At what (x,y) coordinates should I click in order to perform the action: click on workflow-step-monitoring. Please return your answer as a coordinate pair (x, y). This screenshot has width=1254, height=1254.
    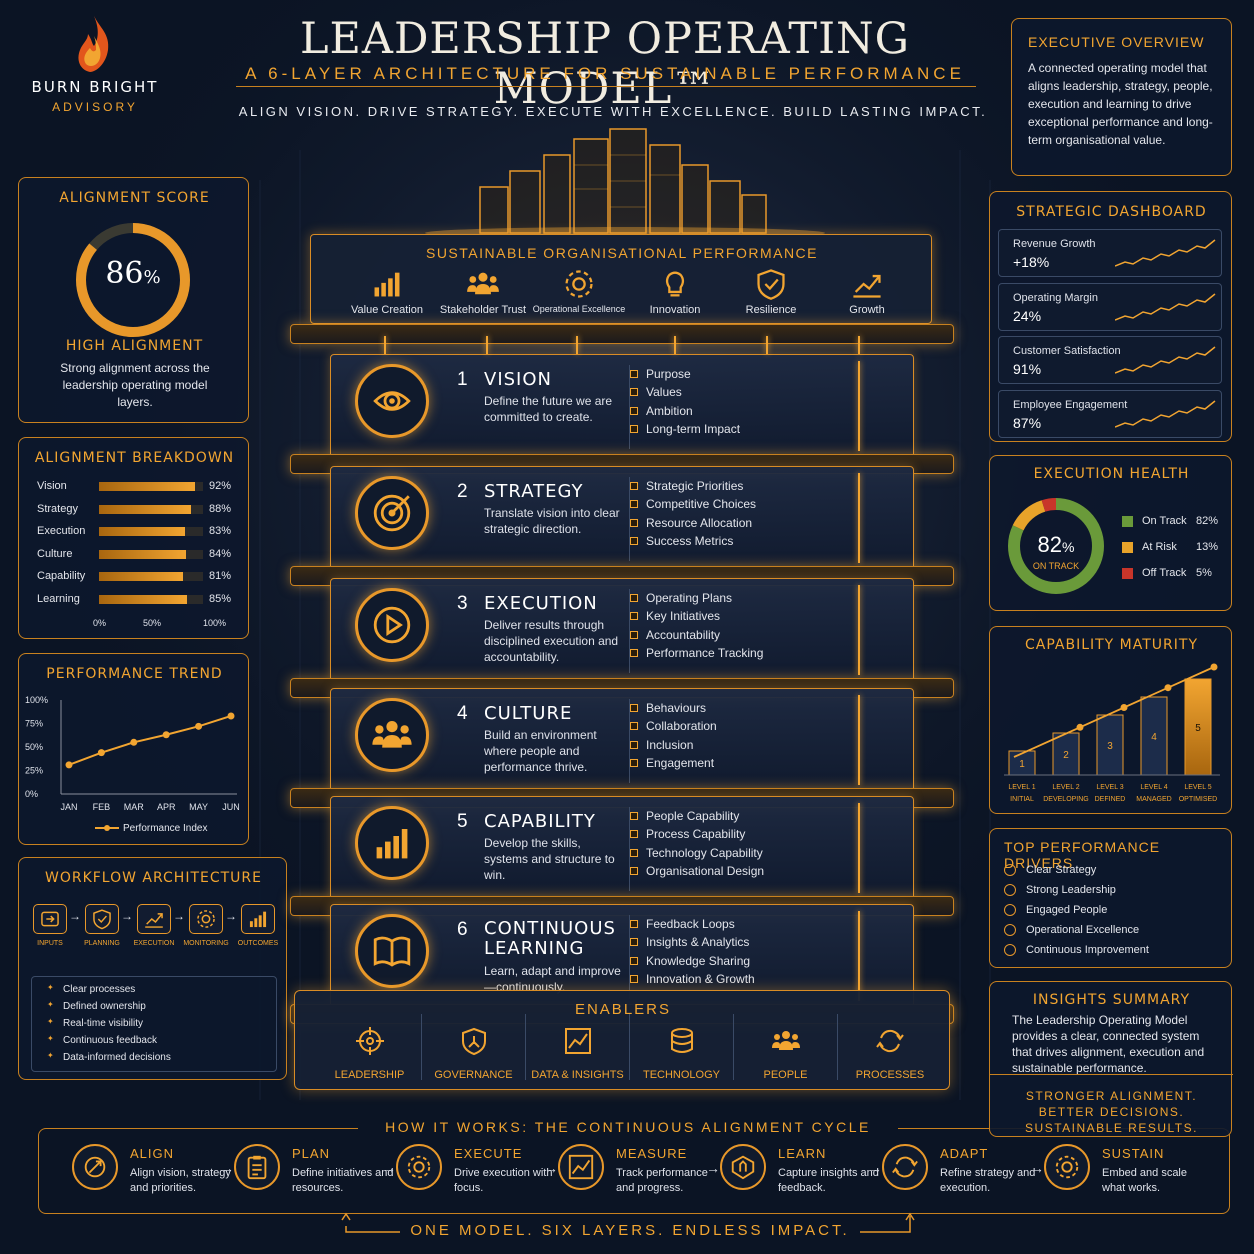
    Looking at the image, I should click on (206, 919).